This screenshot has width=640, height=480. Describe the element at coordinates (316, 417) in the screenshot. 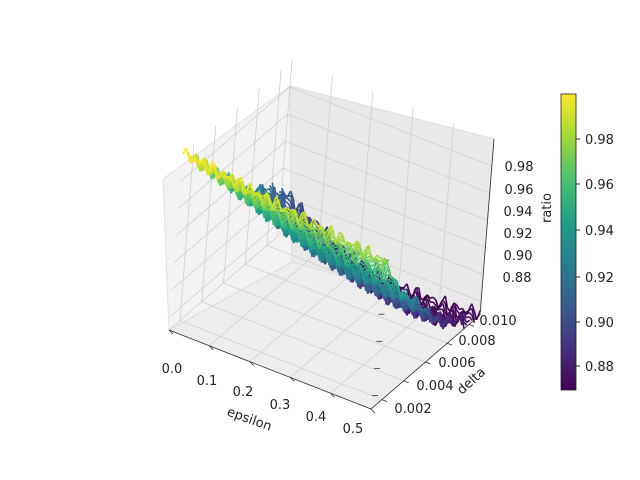

I see `x-tick-label: 0.4` at that location.